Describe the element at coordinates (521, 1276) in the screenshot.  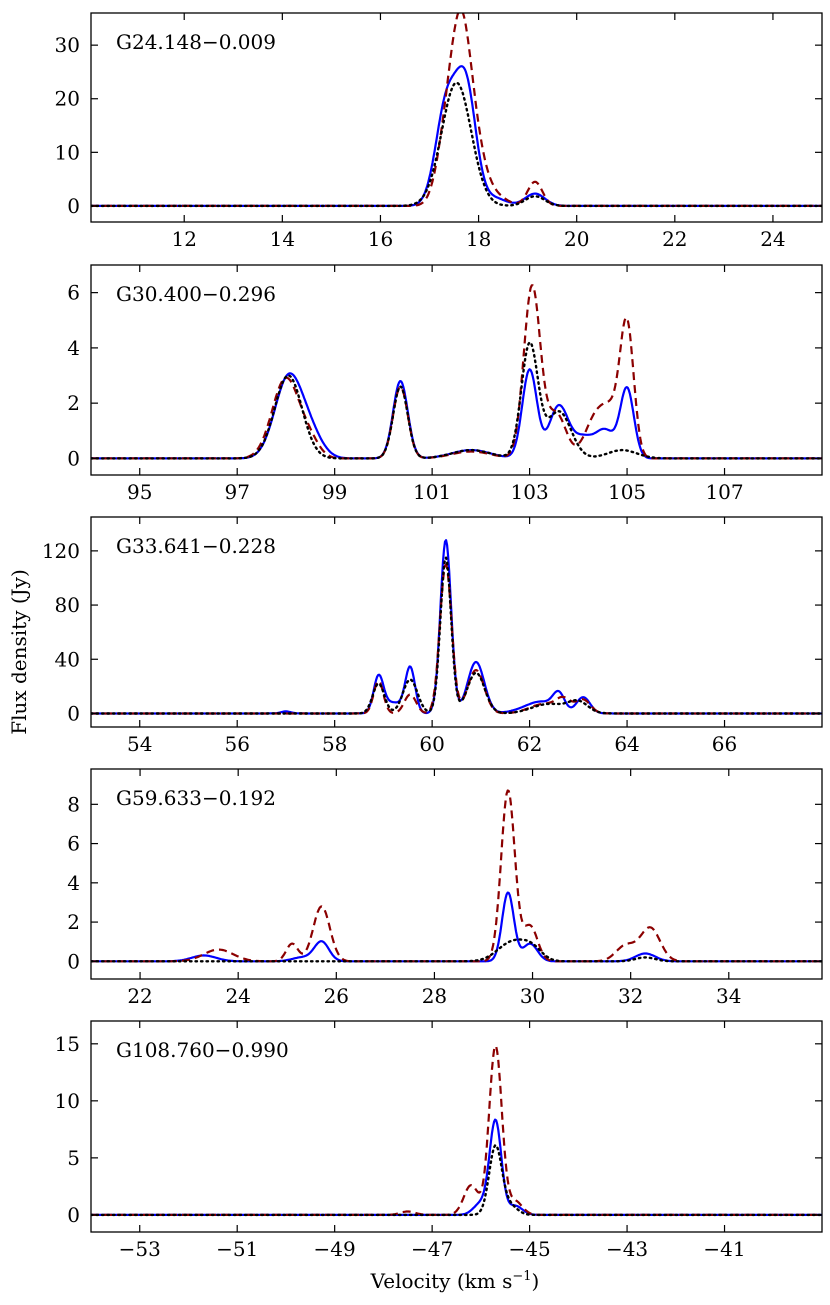
I see `x-axis-label-exponent: −1` at that location.